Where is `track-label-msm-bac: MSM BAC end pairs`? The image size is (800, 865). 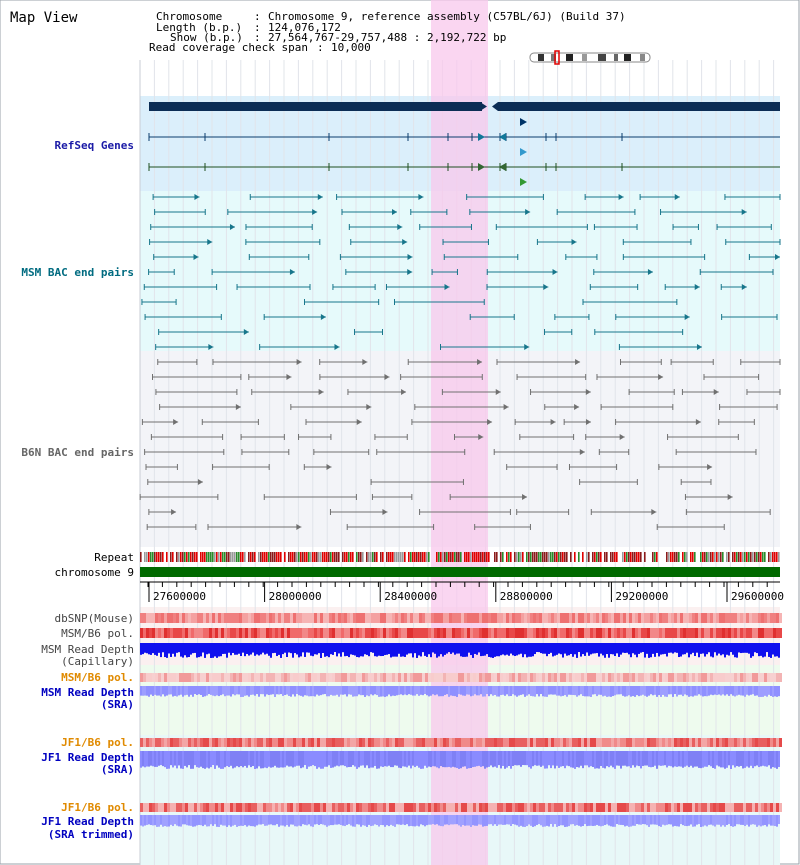 track-label-msm-bac: MSM BAC end pairs is located at coordinates (77, 272).